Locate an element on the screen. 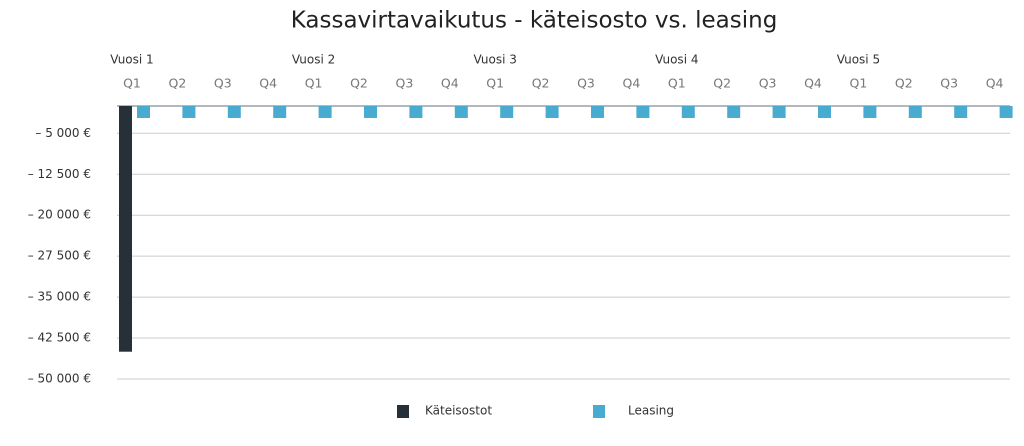 This screenshot has width=1024, height=446. group-label: Vuosi 4 is located at coordinates (676, 60).